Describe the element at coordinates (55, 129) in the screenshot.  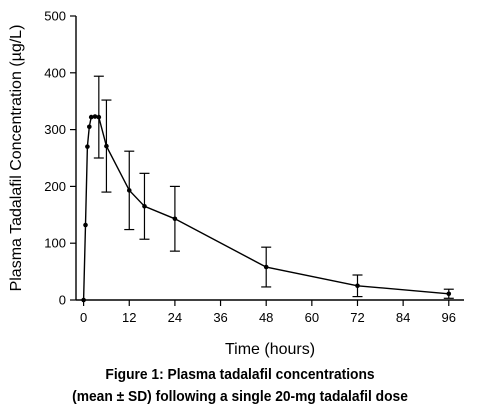
I see `y-tick-label: 300` at that location.